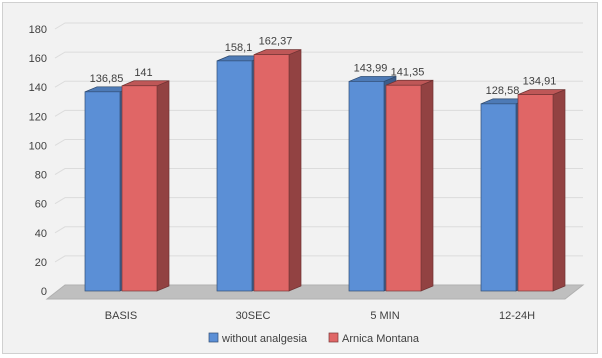 This screenshot has width=602, height=358. Describe the element at coordinates (253, 316) in the screenshot. I see `x-tick-label: 30SEC` at that location.